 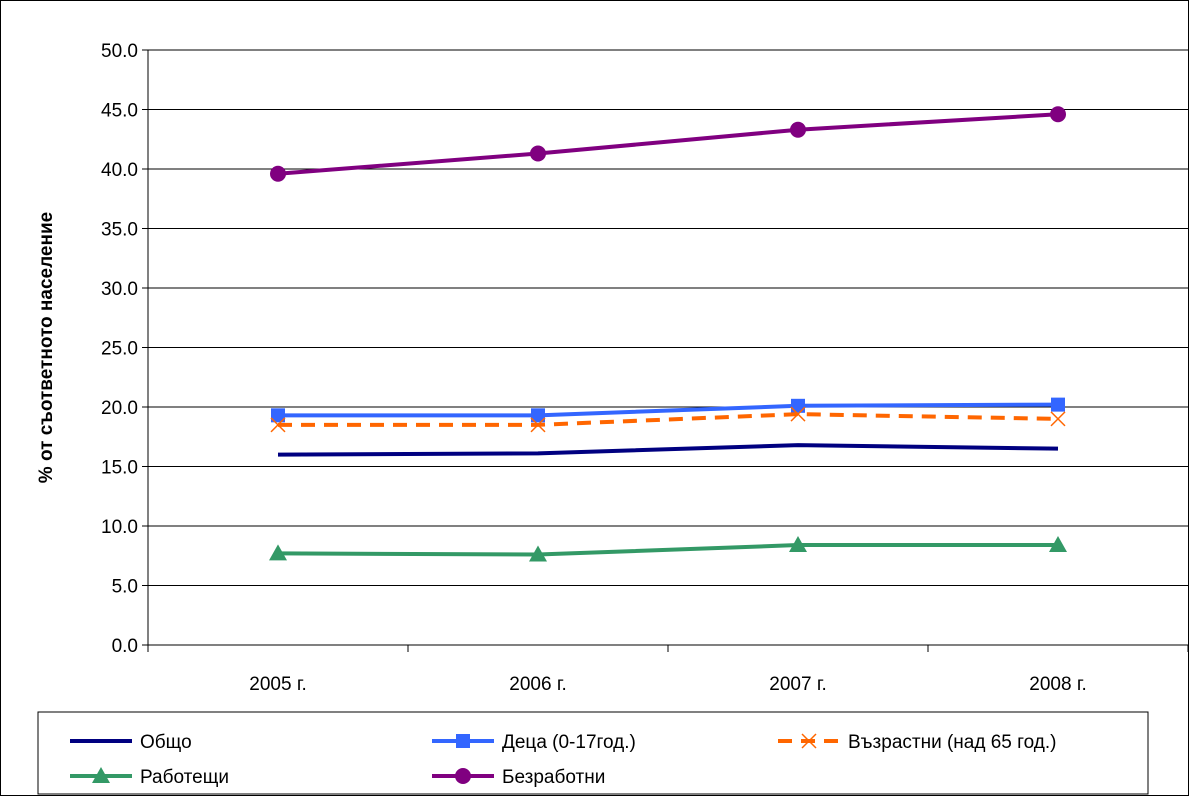 I want to click on legend-label: Общо, so click(x=166, y=742).